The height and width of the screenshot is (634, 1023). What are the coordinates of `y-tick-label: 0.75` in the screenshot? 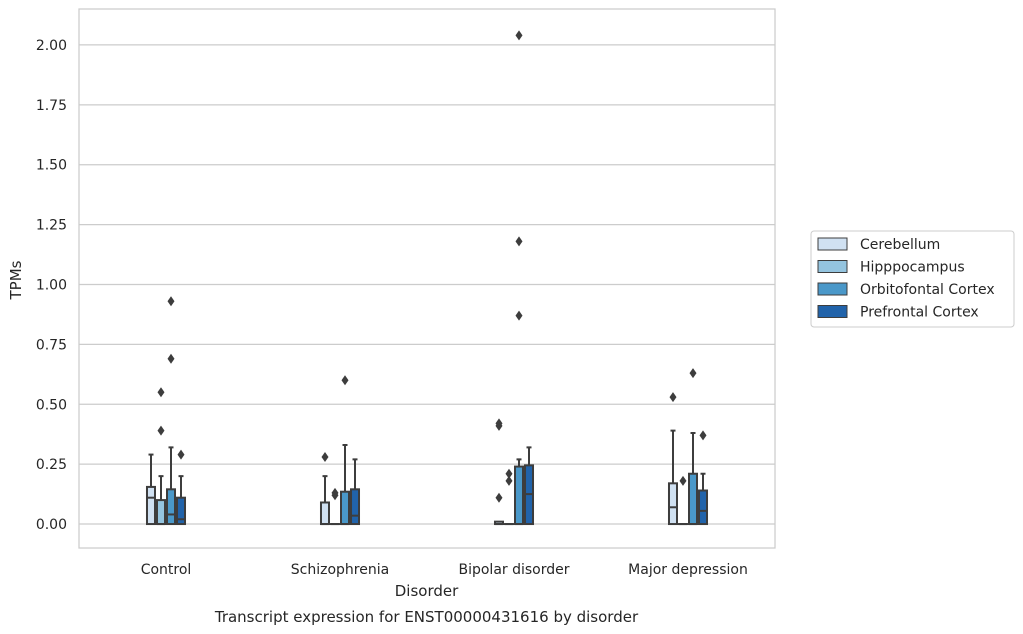 It's located at (51, 345).